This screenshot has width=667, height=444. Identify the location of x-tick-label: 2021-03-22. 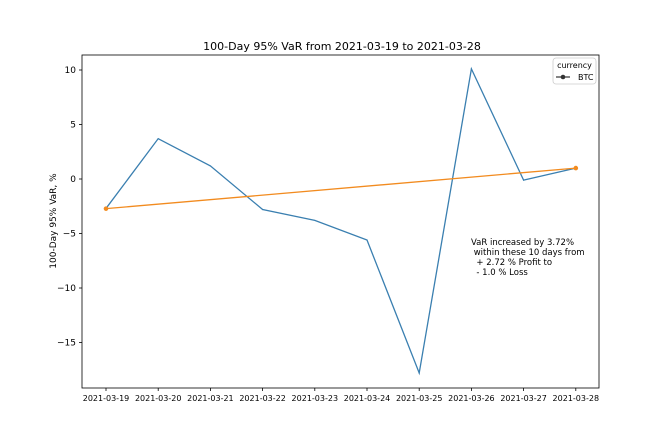
(262, 398).